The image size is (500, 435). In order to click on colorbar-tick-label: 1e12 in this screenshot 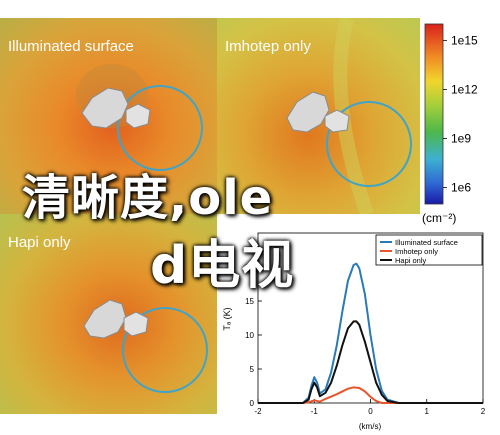, I will do `click(464, 89)`.